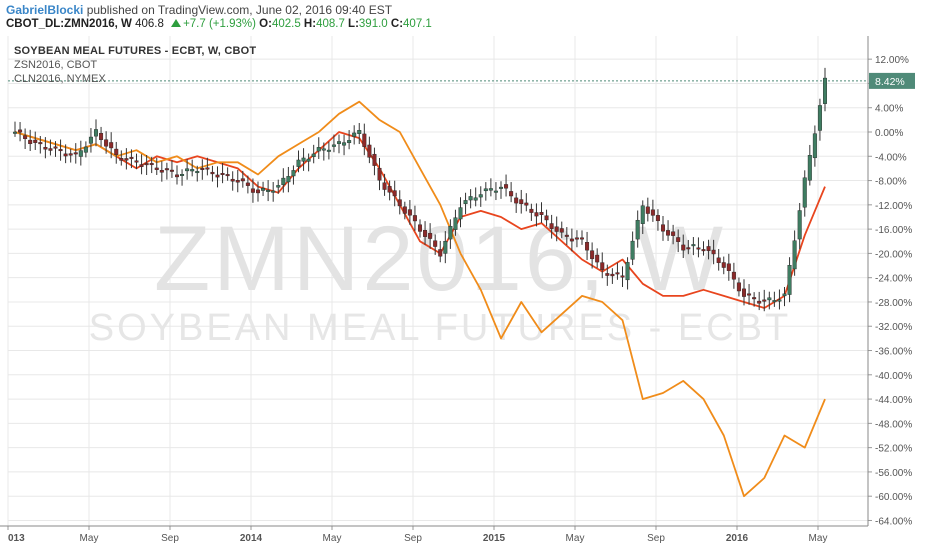  Describe the element at coordinates (892, 60) in the screenshot. I see `y-tick-label: 12.00%` at that location.